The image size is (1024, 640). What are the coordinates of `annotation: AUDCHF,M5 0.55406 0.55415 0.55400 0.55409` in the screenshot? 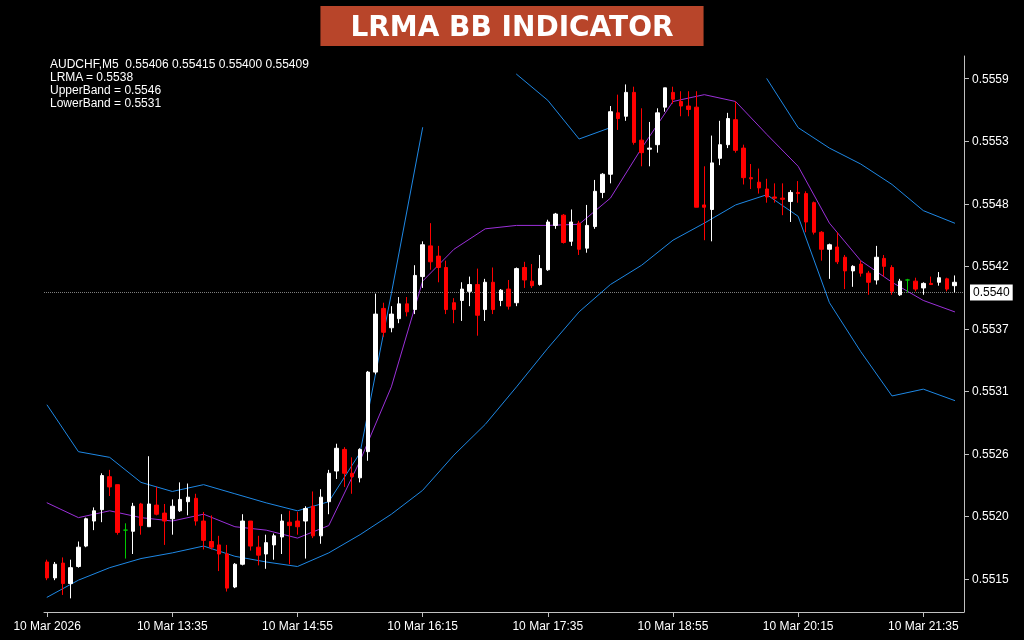 It's located at (180, 64).